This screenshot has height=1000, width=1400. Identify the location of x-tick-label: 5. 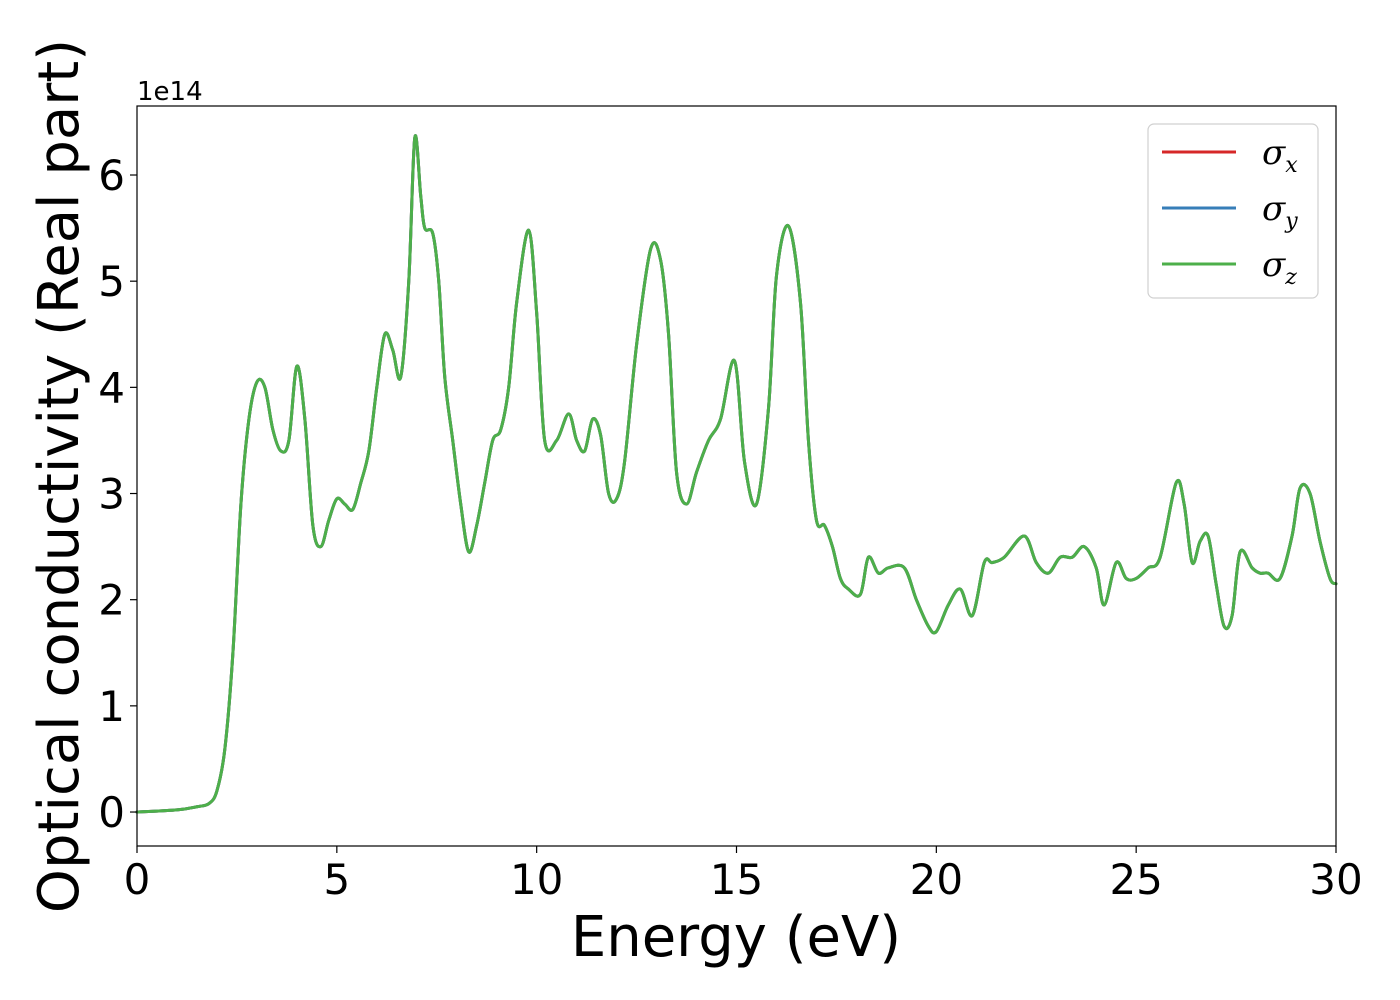
(336, 879).